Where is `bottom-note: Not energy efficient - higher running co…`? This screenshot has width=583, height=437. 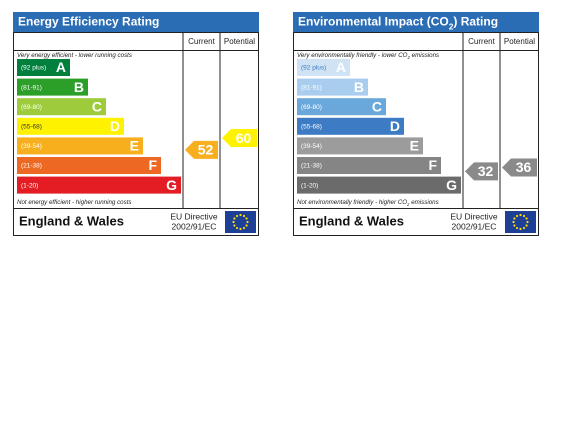
bottom-note: Not energy efficient - higher running co… is located at coordinates (74, 202).